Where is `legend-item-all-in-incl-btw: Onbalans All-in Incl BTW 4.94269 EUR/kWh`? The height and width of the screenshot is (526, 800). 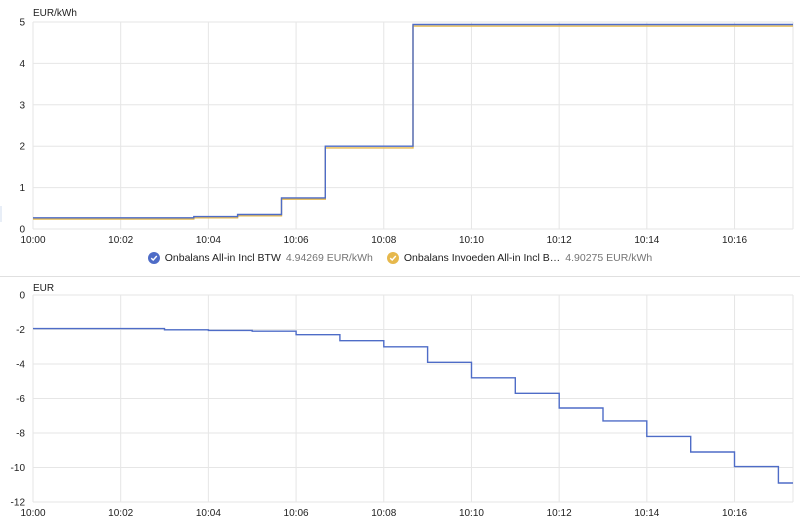
legend-item-all-in-incl-btw: Onbalans All-in Incl BTW 4.94269 EUR/kWh is located at coordinates (260, 258).